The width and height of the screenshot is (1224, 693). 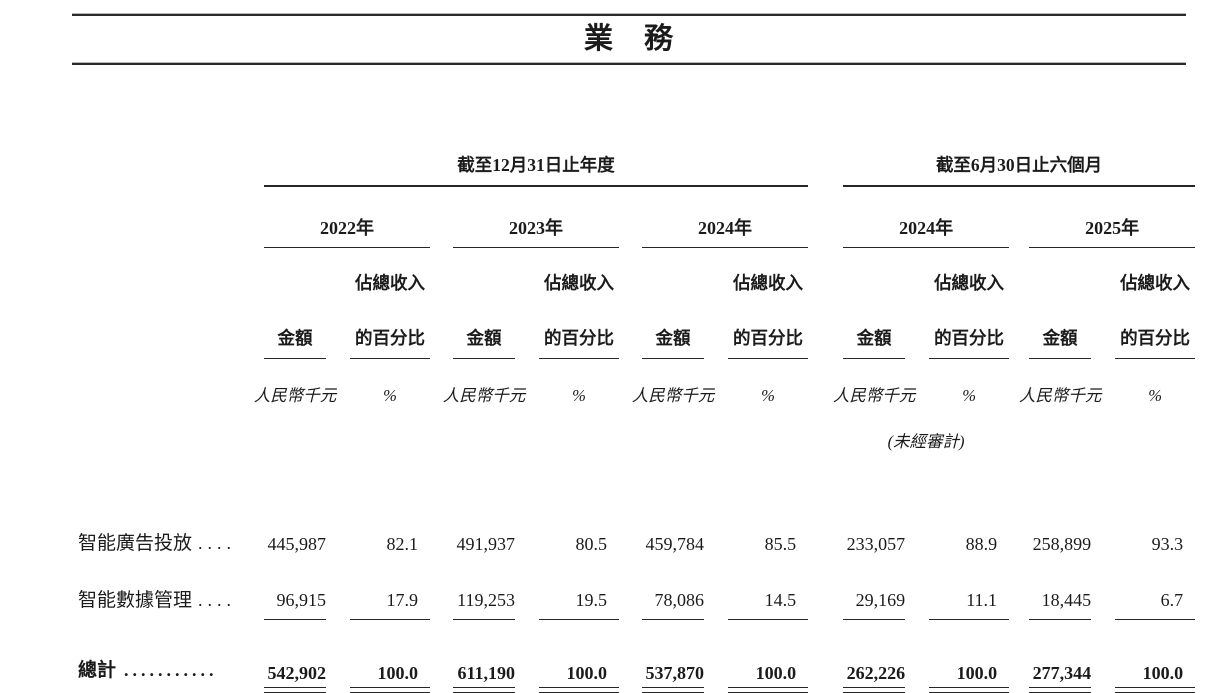 What do you see at coordinates (636, 482) in the screenshot?
I see `table-row` at bounding box center [636, 482].